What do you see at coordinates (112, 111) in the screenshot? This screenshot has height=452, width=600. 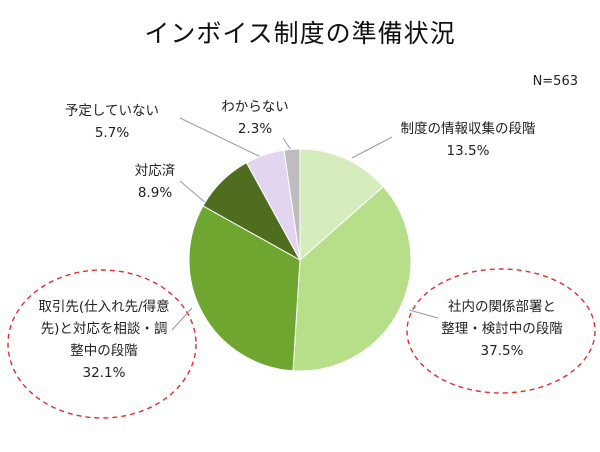 I see `slice-label-text: 予定していない` at bounding box center [112, 111].